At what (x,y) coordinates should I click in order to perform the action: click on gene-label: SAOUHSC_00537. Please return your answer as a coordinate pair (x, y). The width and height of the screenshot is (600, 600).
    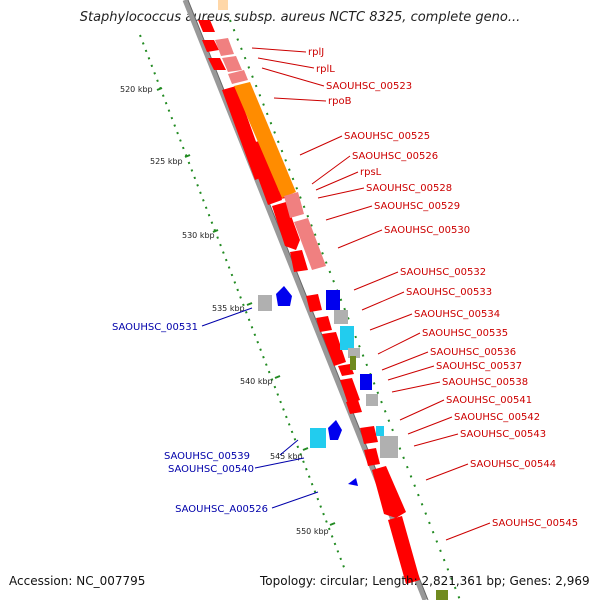
    Looking at the image, I should click on (479, 366).